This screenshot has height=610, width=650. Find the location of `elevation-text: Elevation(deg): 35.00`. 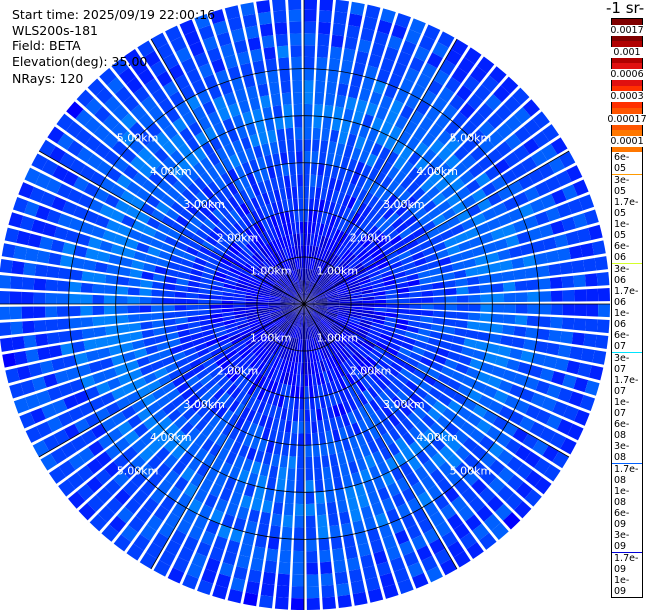

elevation-text: Elevation(deg): 35.00 is located at coordinates (80, 61).